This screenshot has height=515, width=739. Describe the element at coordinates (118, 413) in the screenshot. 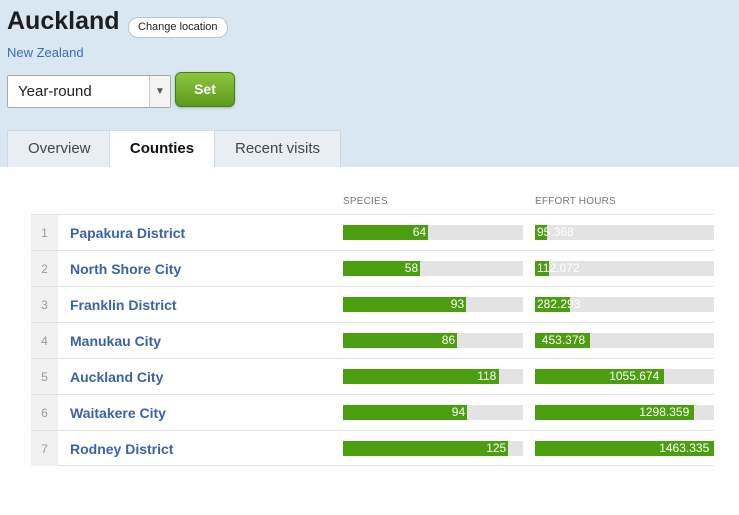

I see `county-link: Waitakere City` at that location.